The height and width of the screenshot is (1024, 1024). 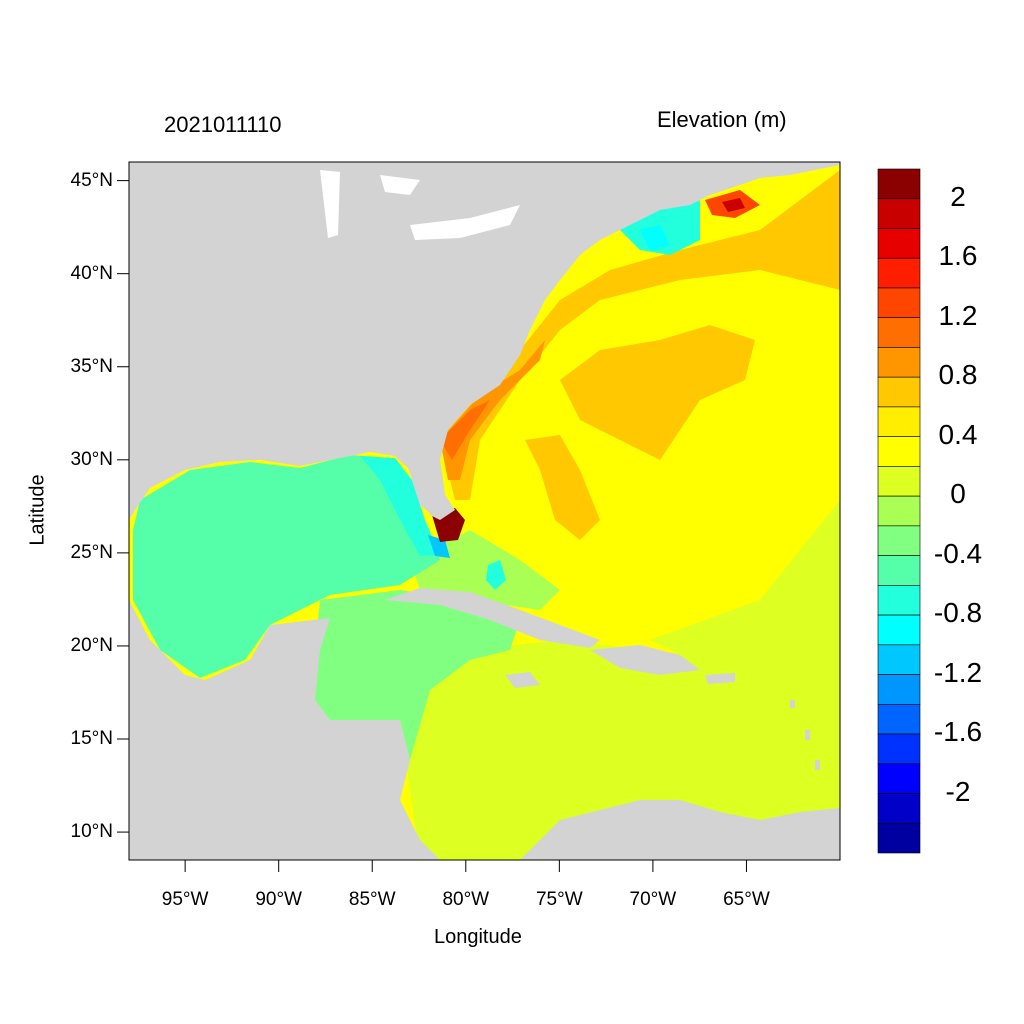 What do you see at coordinates (746, 899) in the screenshot?
I see `lon-tick-label: 65°W` at bounding box center [746, 899].